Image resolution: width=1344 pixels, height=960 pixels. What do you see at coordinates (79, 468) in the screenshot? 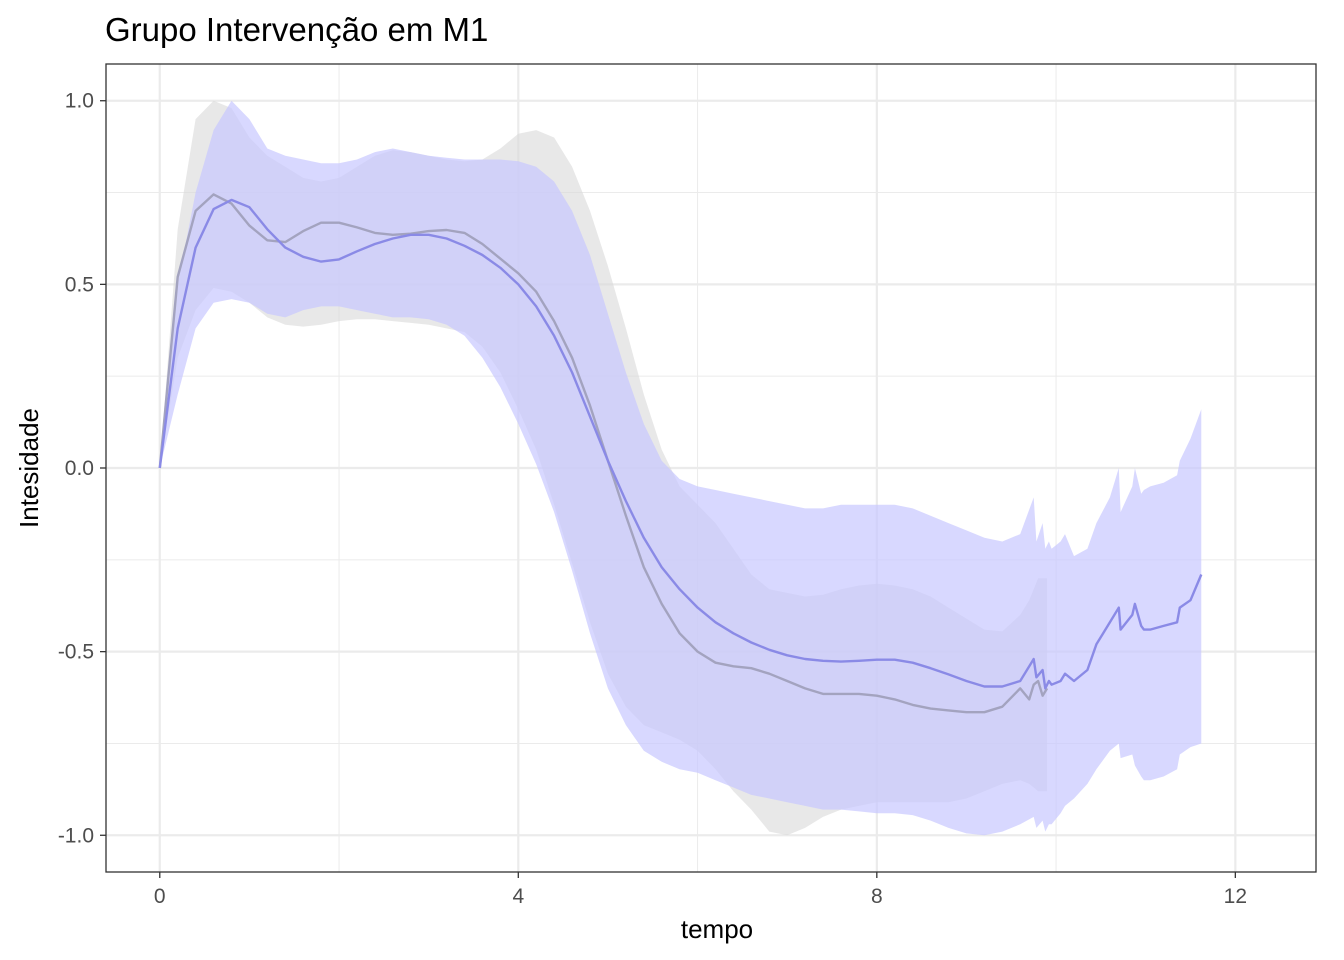
I see `y-tick-label: 0.0` at bounding box center [79, 468].